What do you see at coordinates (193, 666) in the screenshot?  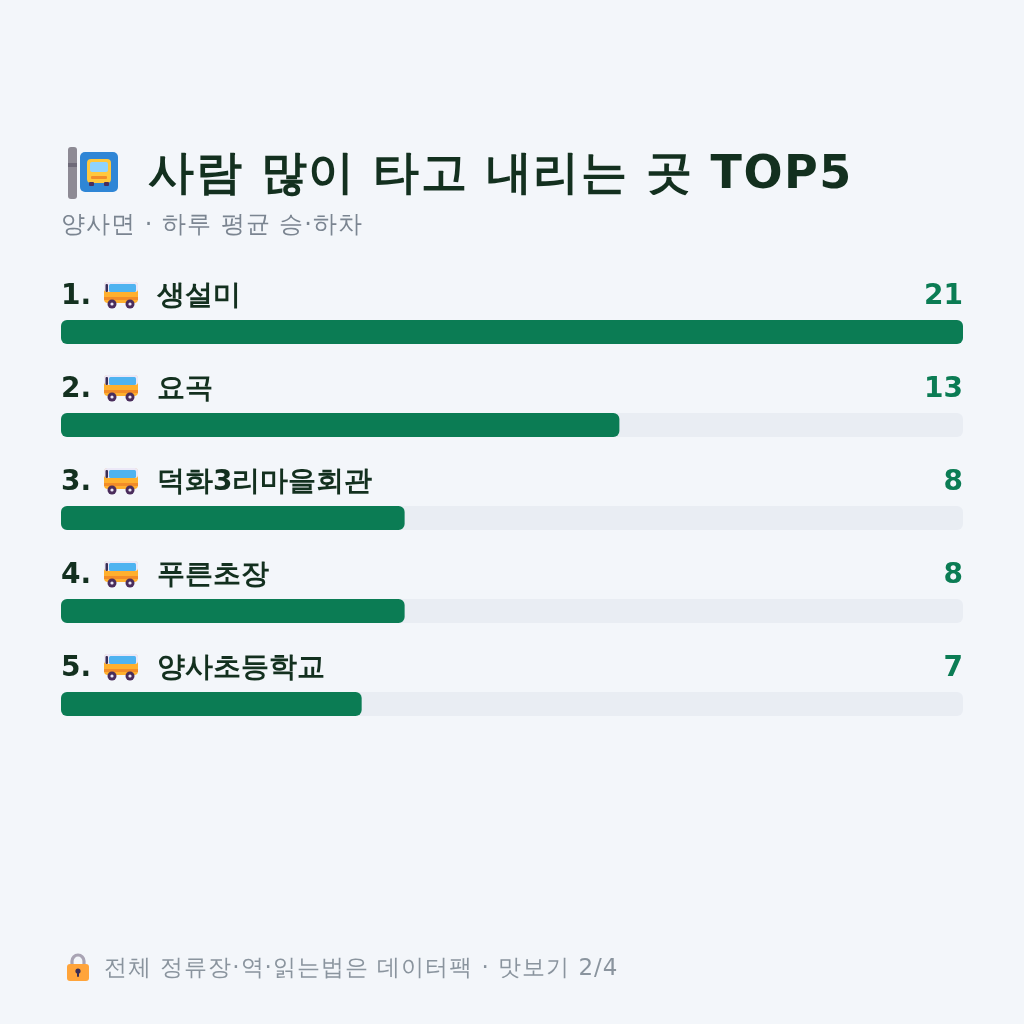 I see `category-label: 5. 양사초등학교` at bounding box center [193, 666].